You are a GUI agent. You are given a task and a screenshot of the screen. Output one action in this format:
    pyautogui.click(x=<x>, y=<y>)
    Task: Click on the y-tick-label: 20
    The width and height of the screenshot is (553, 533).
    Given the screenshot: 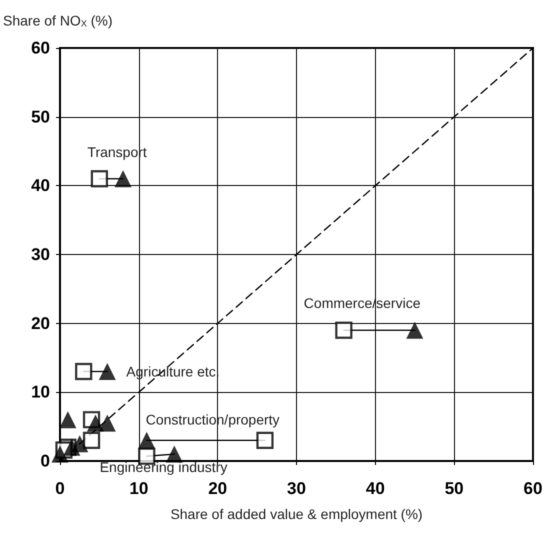 What is the action you would take?
    pyautogui.click(x=40, y=323)
    